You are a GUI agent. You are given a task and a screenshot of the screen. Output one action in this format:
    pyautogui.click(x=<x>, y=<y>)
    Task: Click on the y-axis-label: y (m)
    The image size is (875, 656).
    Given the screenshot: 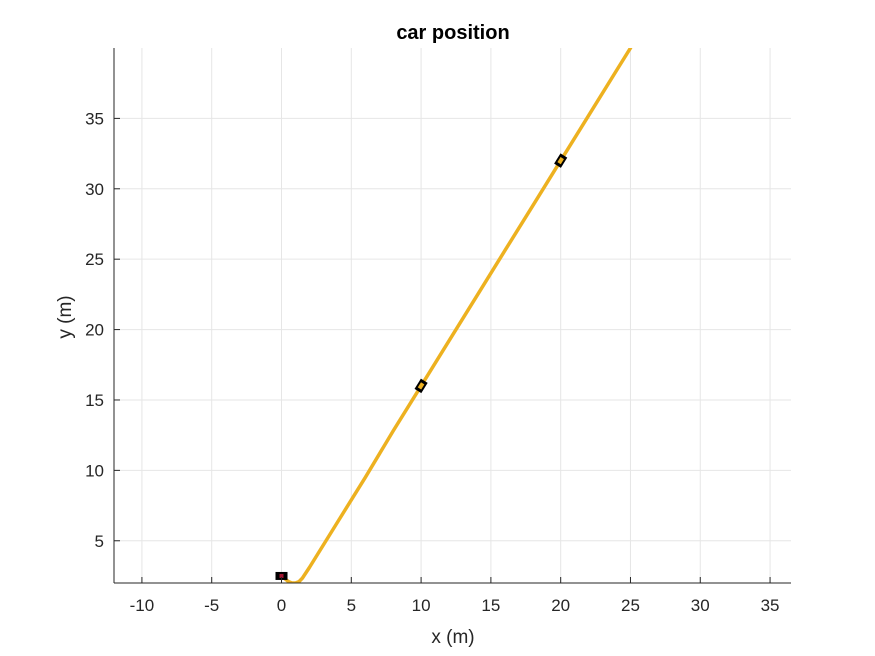 What is the action you would take?
    pyautogui.click(x=65, y=316)
    